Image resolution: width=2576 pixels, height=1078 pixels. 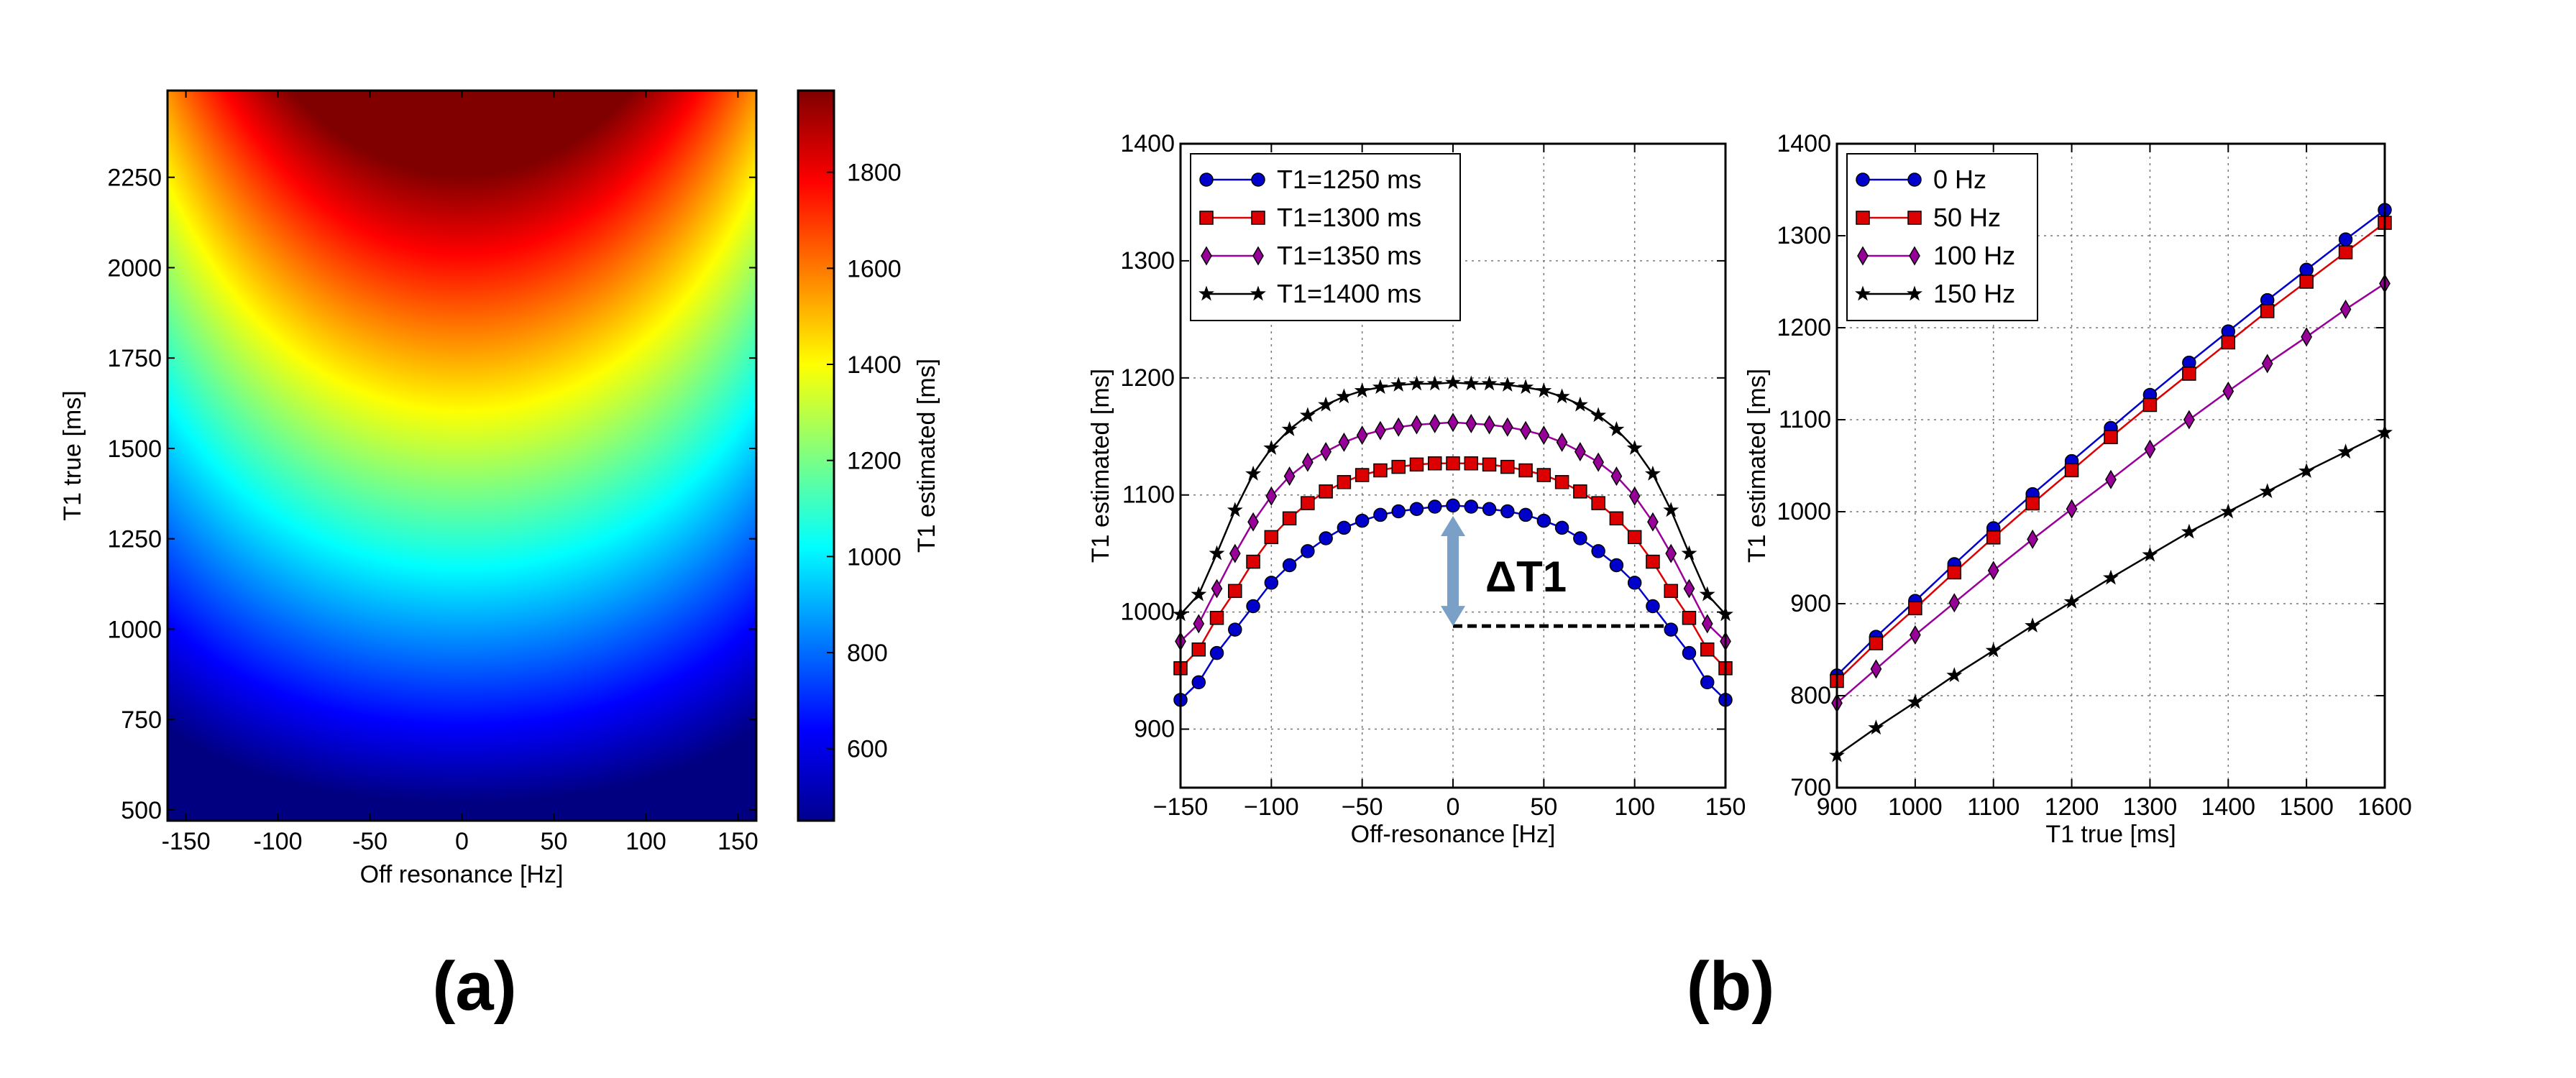 What do you see at coordinates (72, 455) in the screenshot?
I see `heatmap-ylabel: T1 true [ms]` at bounding box center [72, 455].